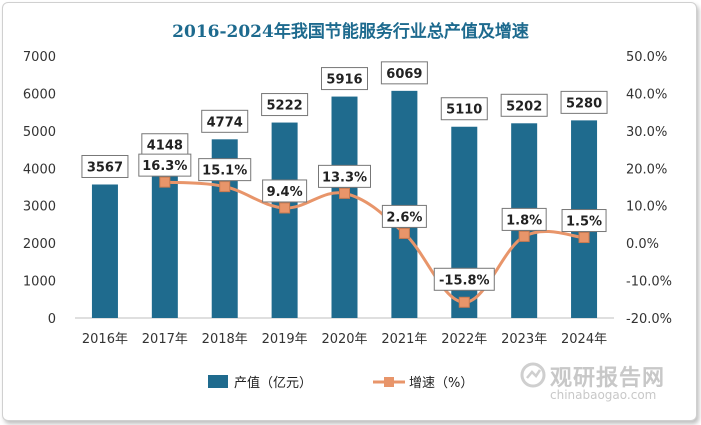 This screenshot has height=425, width=701. I want to click on y-right-tick-label: 40.0%, so click(646, 94).